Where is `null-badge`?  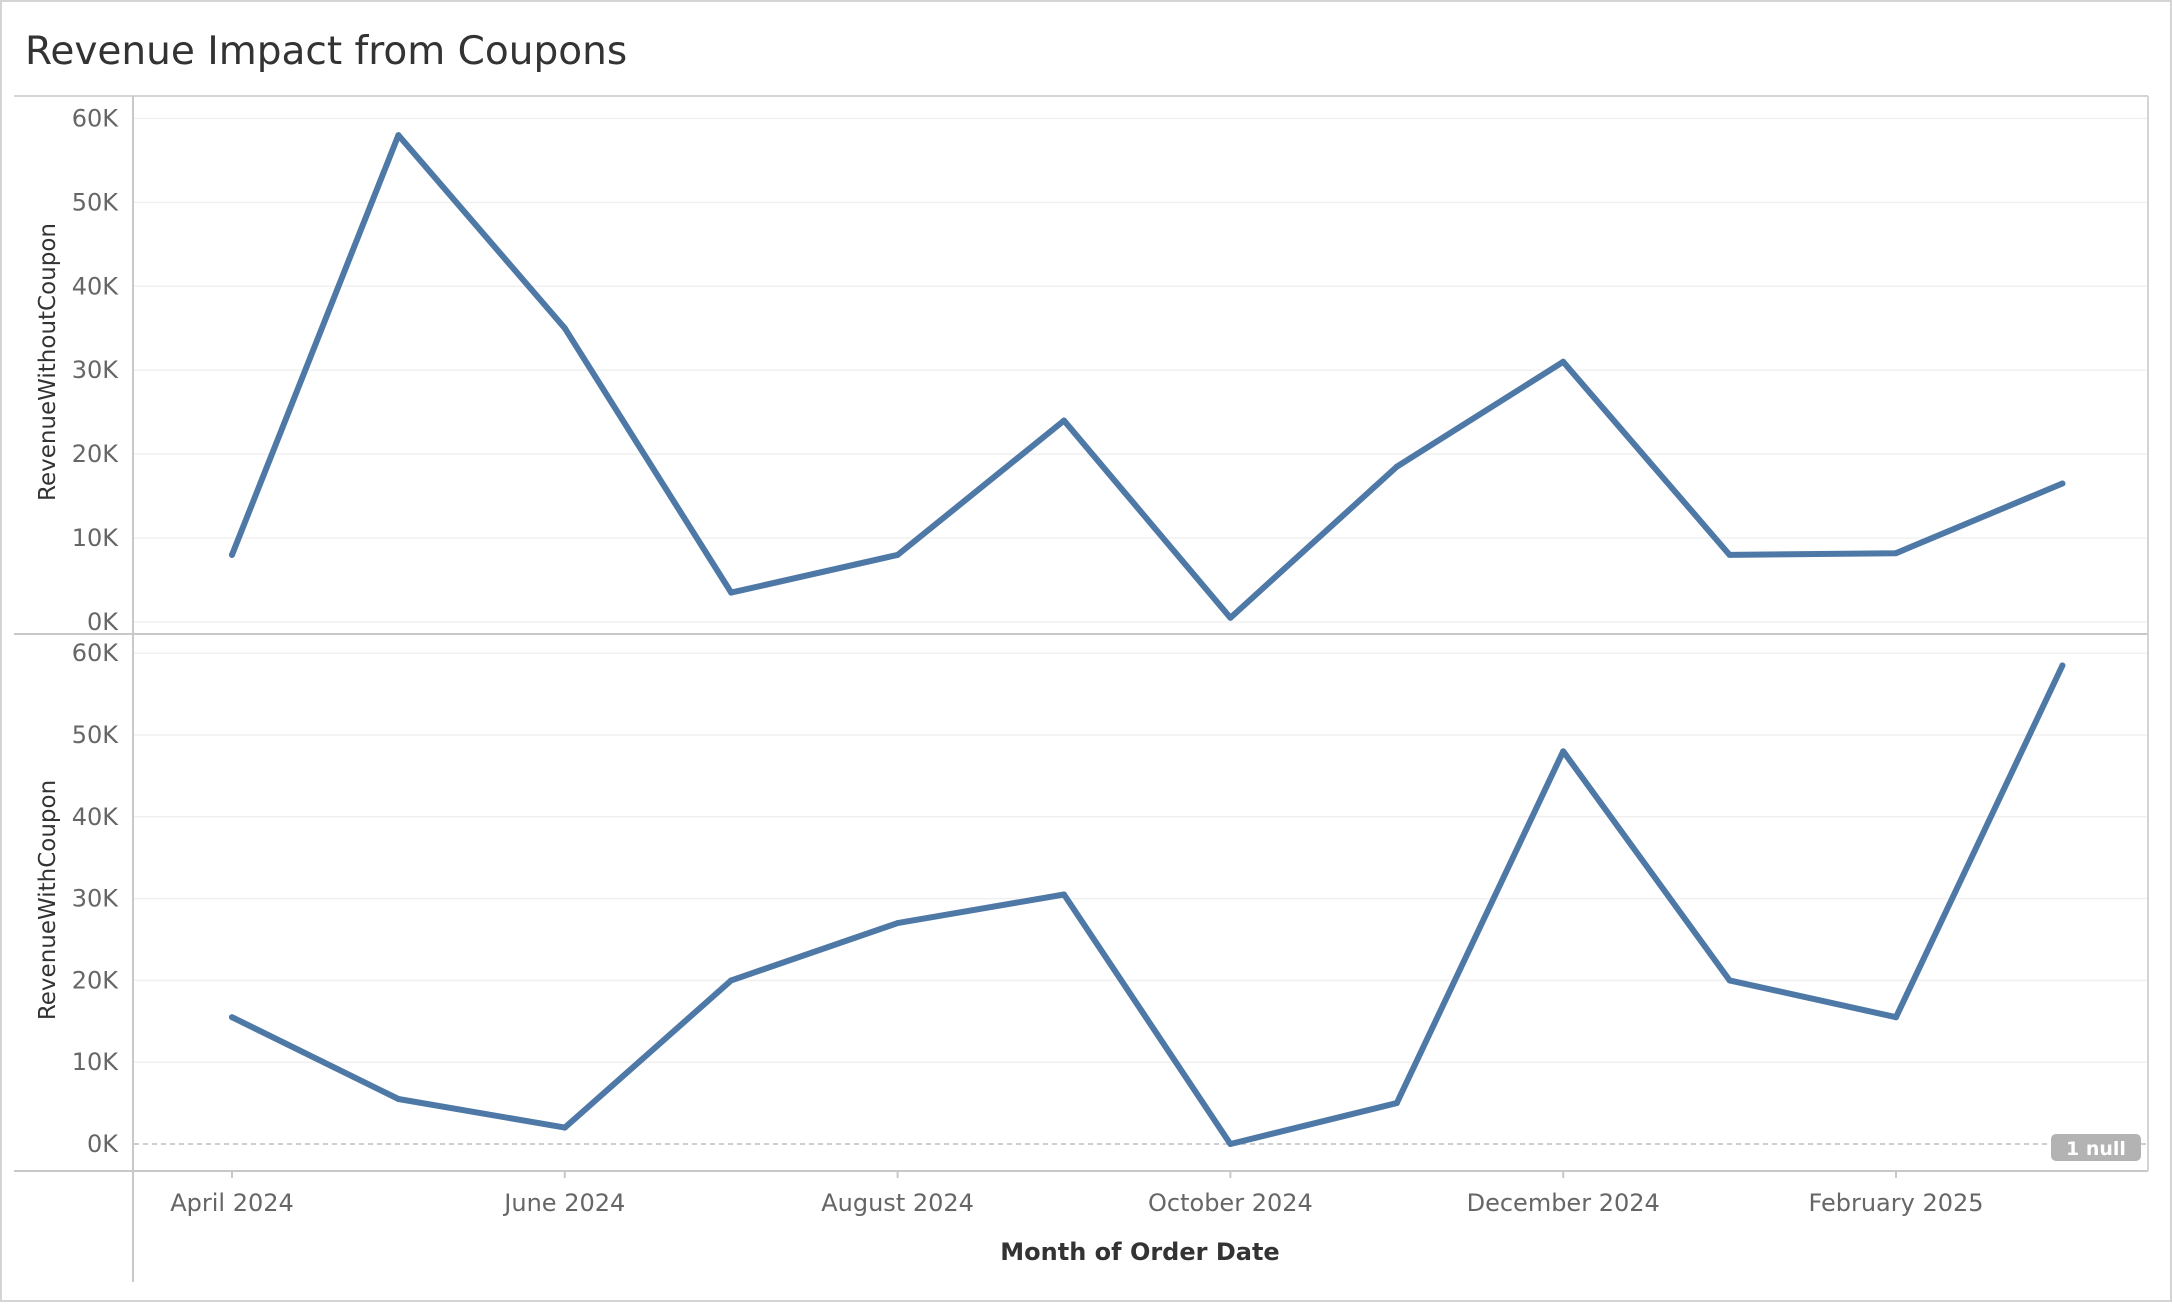
null-badge is located at coordinates (2096, 1147).